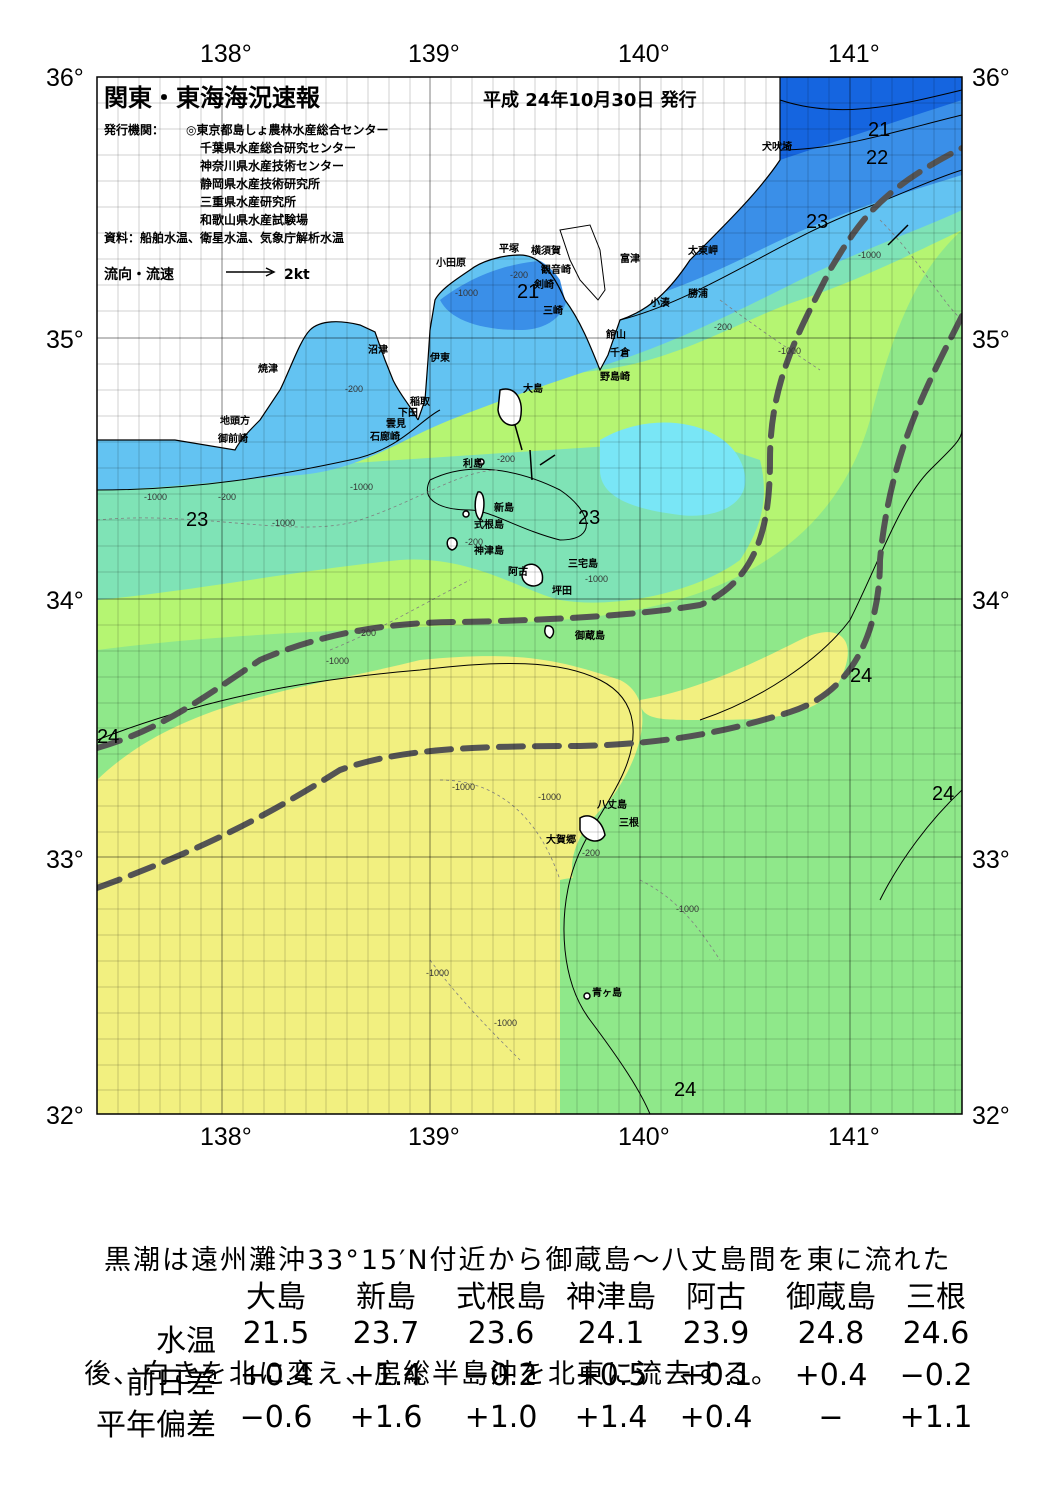  I want to click on place-name: 小田原, so click(450, 262).